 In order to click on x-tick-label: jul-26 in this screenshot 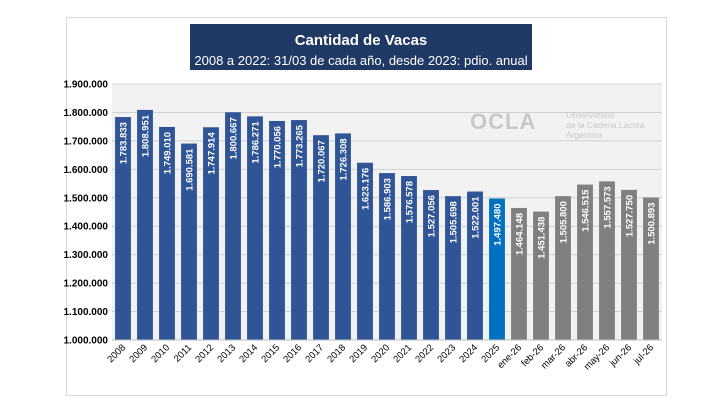, I will do `click(643, 354)`.